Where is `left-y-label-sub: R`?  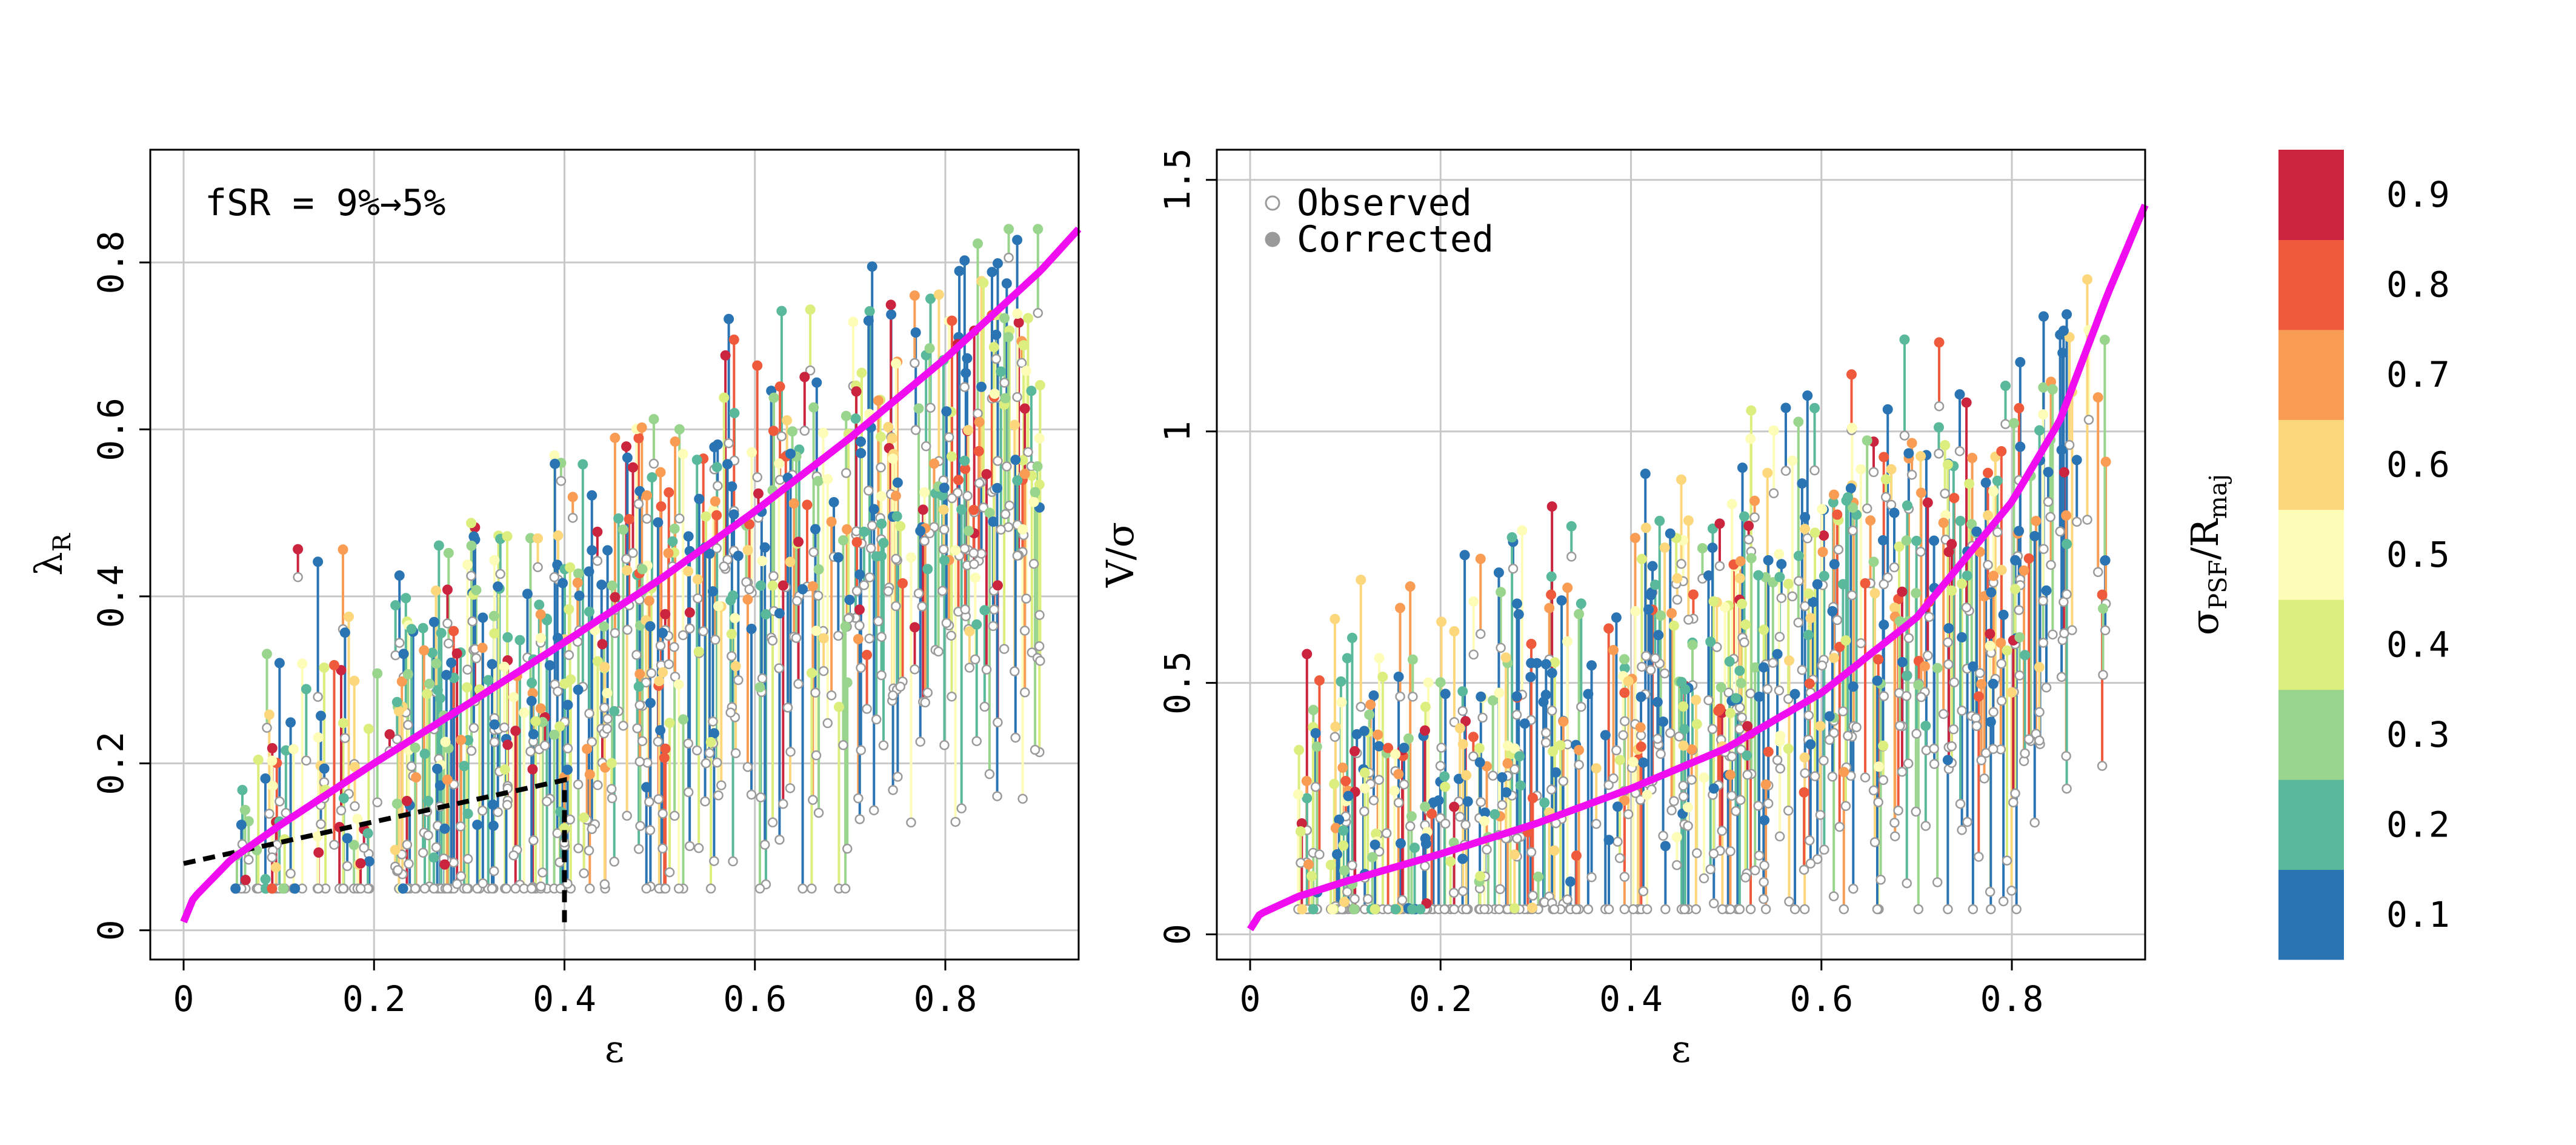 left-y-label-sub: R is located at coordinates (62, 542).